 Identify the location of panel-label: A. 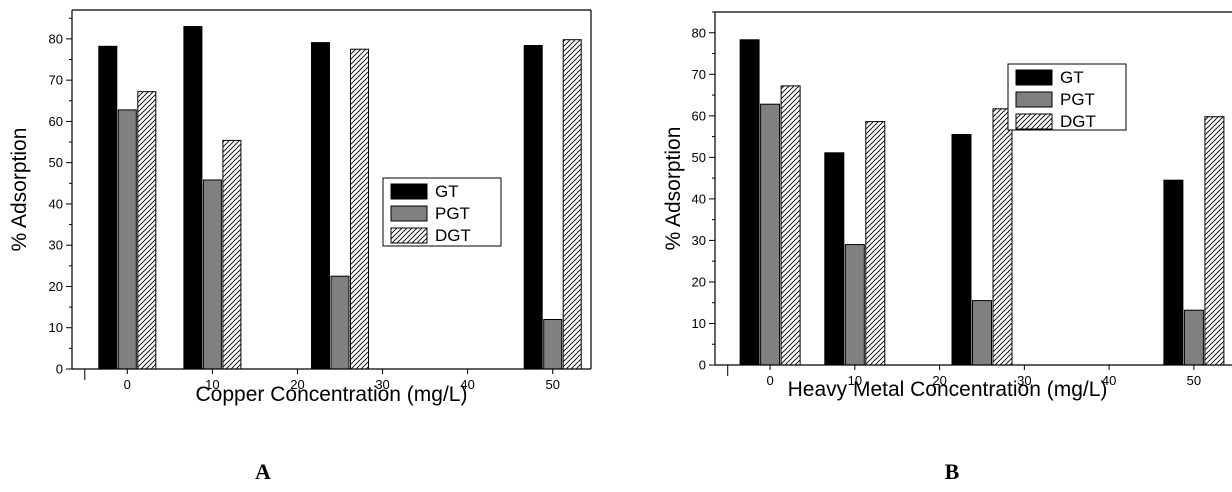
(263, 471).